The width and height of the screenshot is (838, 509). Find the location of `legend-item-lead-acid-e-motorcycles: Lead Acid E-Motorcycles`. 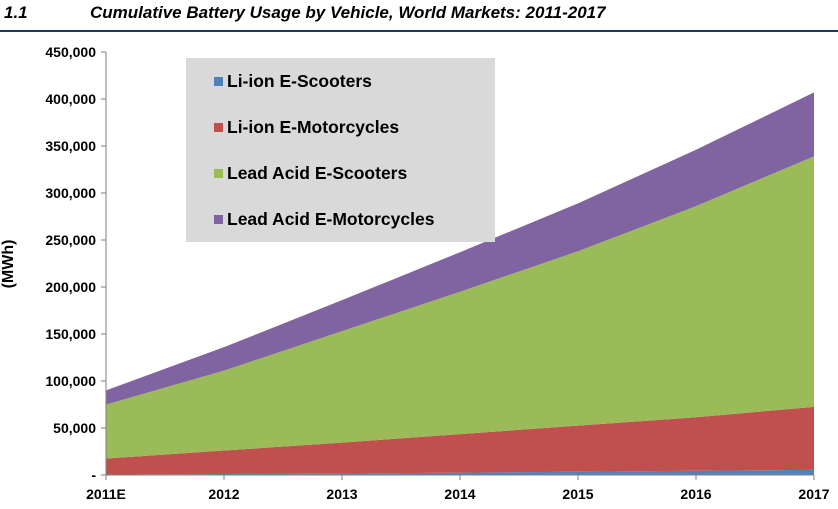

legend-item-lead-acid-e-motorcycles: Lead Acid E-Motorcycles is located at coordinates (324, 219).